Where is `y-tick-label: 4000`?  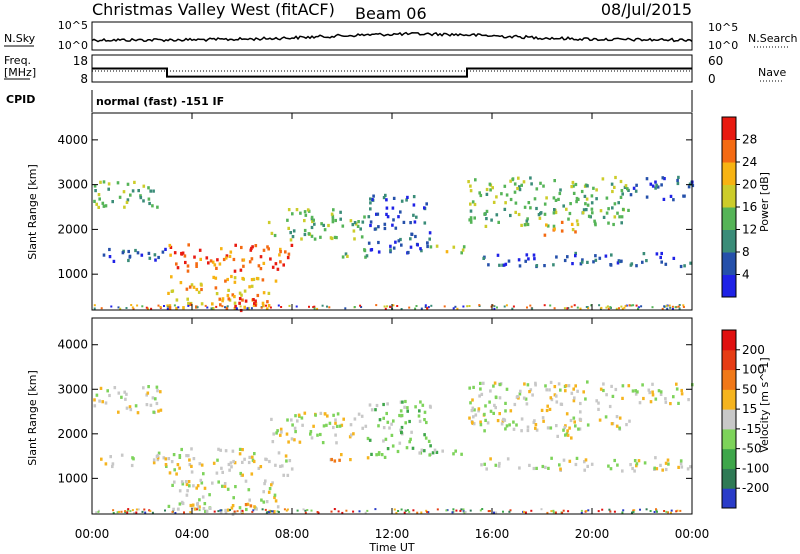 y-tick-label: 4000 is located at coordinates (72, 345).